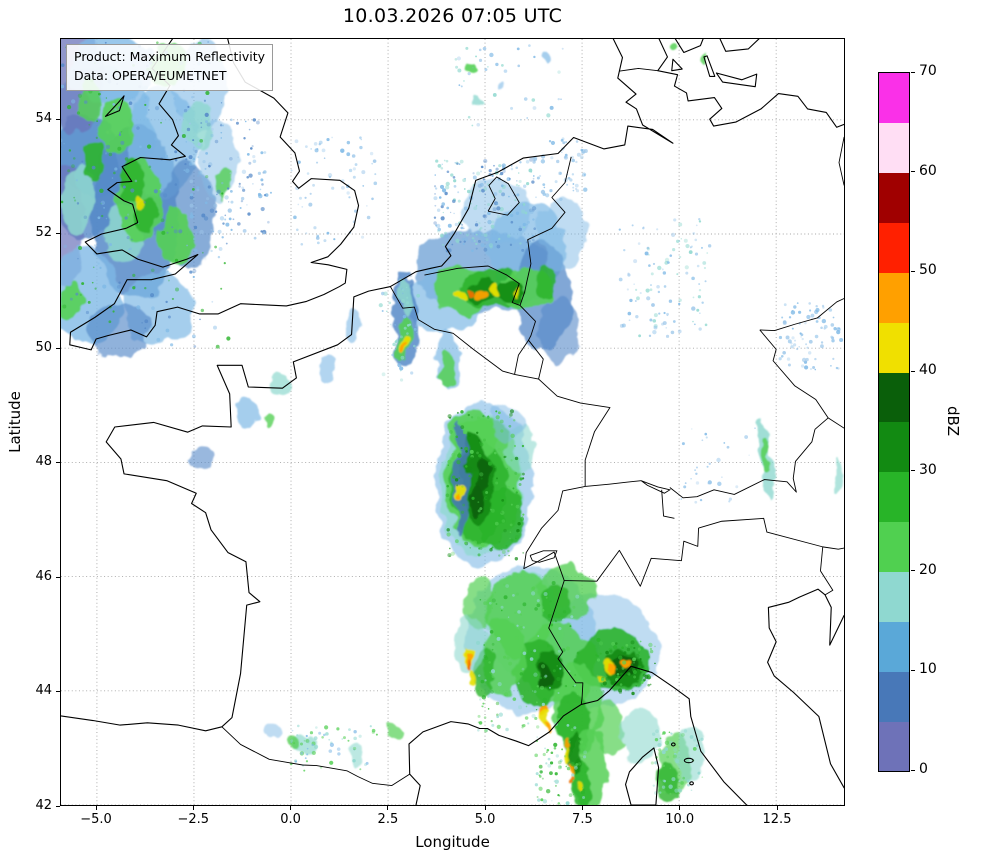 This screenshot has height=860, width=985. I want to click on x-tick-label: 2.5, so click(388, 819).